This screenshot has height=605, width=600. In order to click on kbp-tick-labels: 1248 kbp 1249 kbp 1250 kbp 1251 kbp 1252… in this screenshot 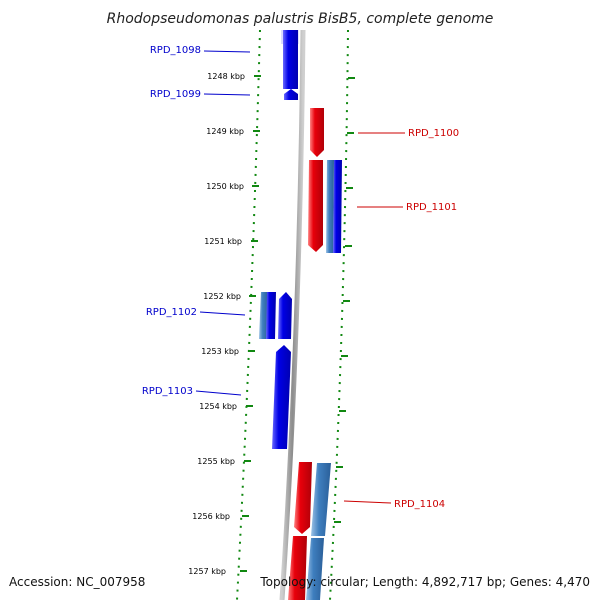, I will do `click(216, 324)`.